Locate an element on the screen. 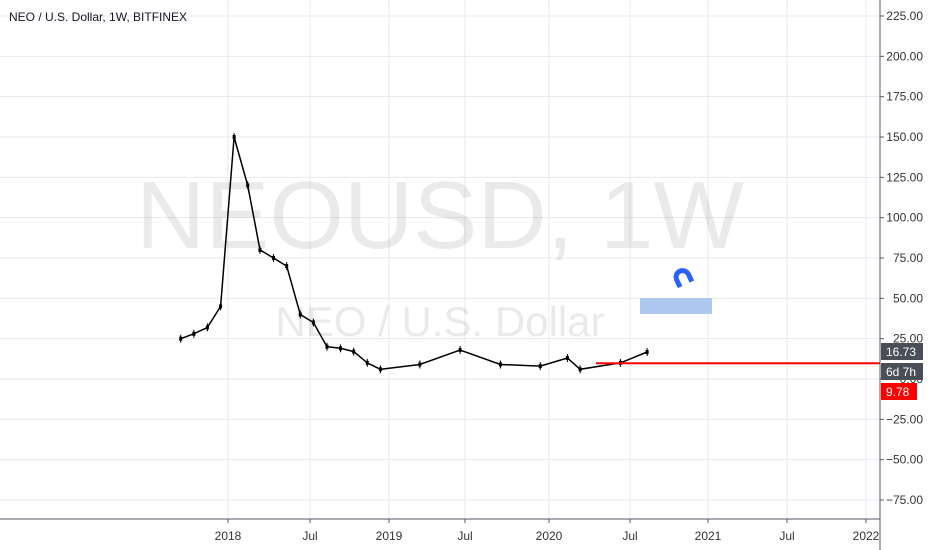 This screenshot has height=550, width=932. line-price-label: 9.78 is located at coordinates (898, 392).